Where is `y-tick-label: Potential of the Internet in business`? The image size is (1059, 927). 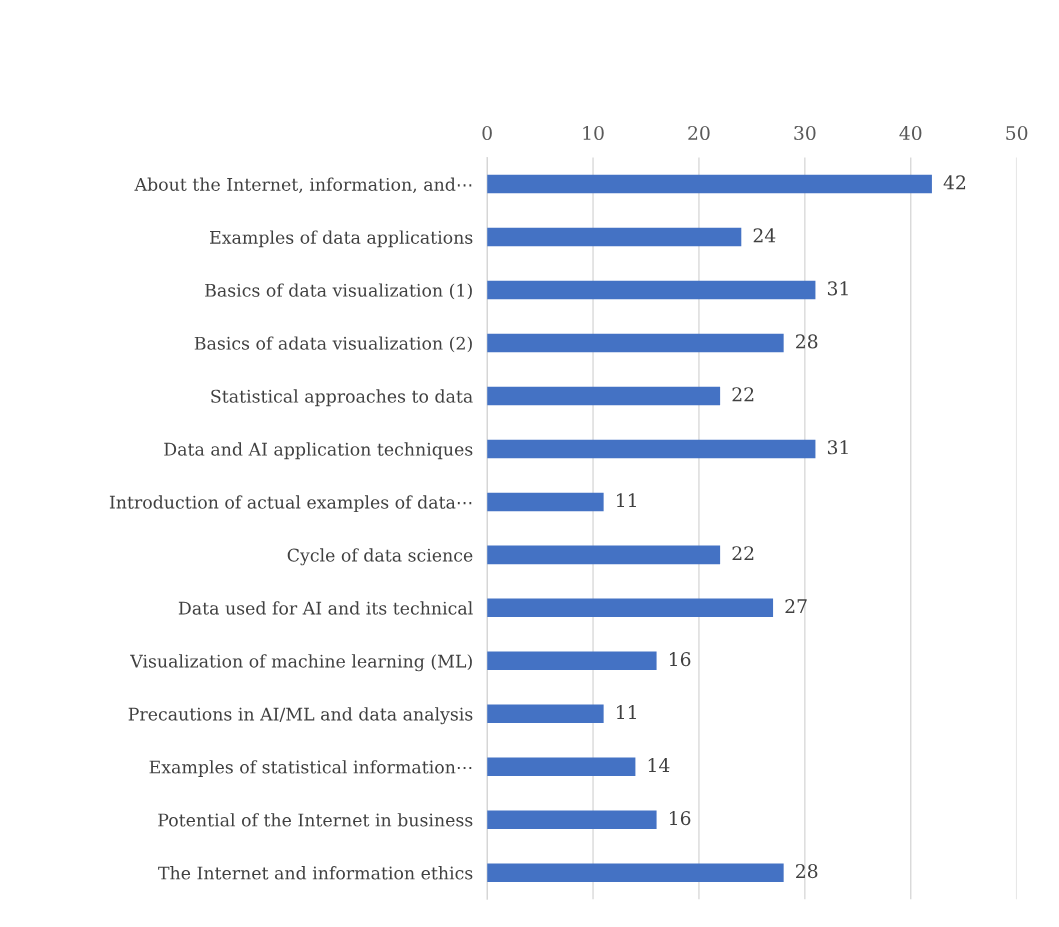 y-tick-label: Potential of the Internet in business is located at coordinates (315, 820).